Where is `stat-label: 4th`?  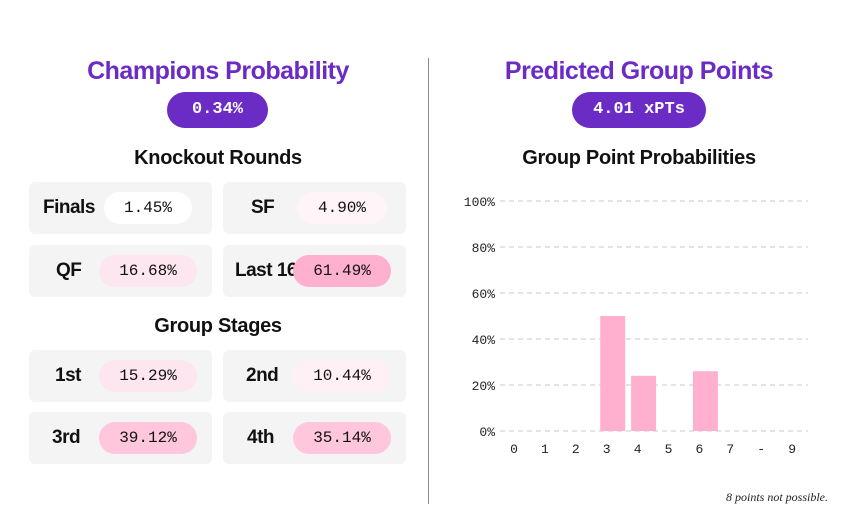
stat-label: 4th is located at coordinates (261, 437).